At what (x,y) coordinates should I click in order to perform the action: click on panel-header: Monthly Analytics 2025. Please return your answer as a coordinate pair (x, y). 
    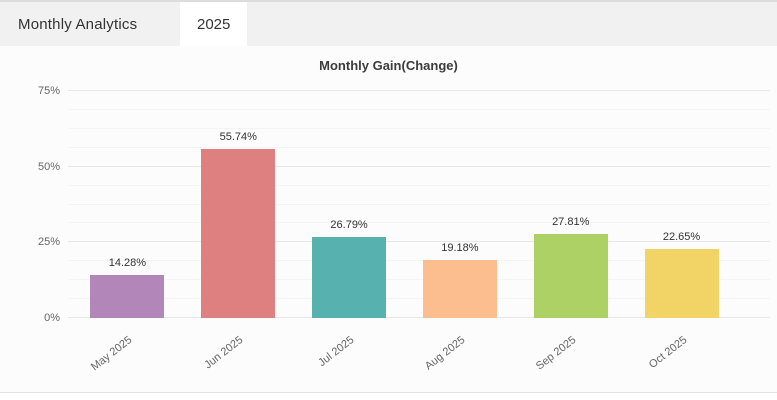
    Looking at the image, I should click on (388, 23).